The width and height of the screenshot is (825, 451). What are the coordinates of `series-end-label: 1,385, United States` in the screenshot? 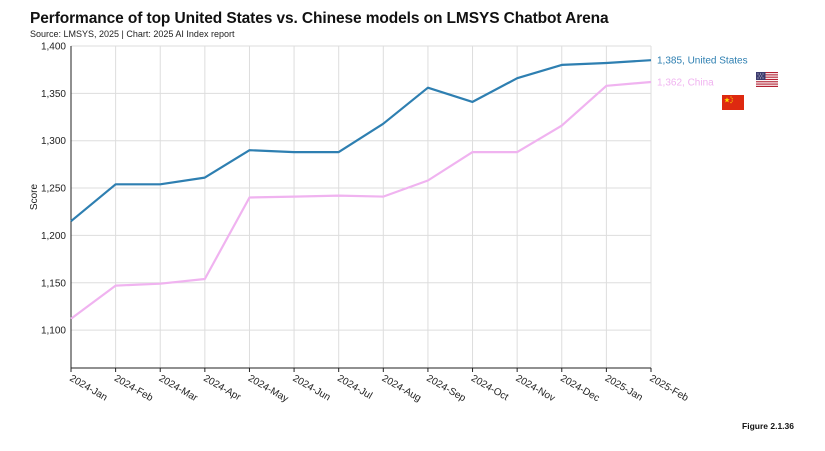 It's located at (702, 61).